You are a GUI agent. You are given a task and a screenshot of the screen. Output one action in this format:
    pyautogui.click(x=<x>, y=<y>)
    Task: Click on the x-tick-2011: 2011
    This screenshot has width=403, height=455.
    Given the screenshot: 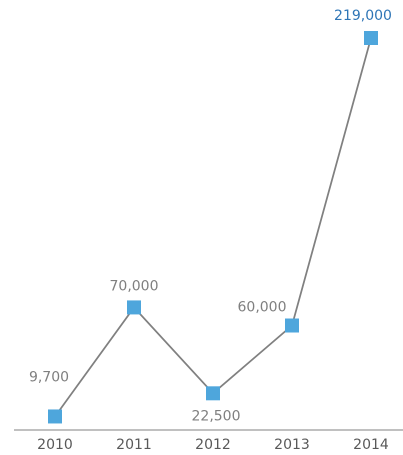 What is the action you would take?
    pyautogui.click(x=134, y=445)
    